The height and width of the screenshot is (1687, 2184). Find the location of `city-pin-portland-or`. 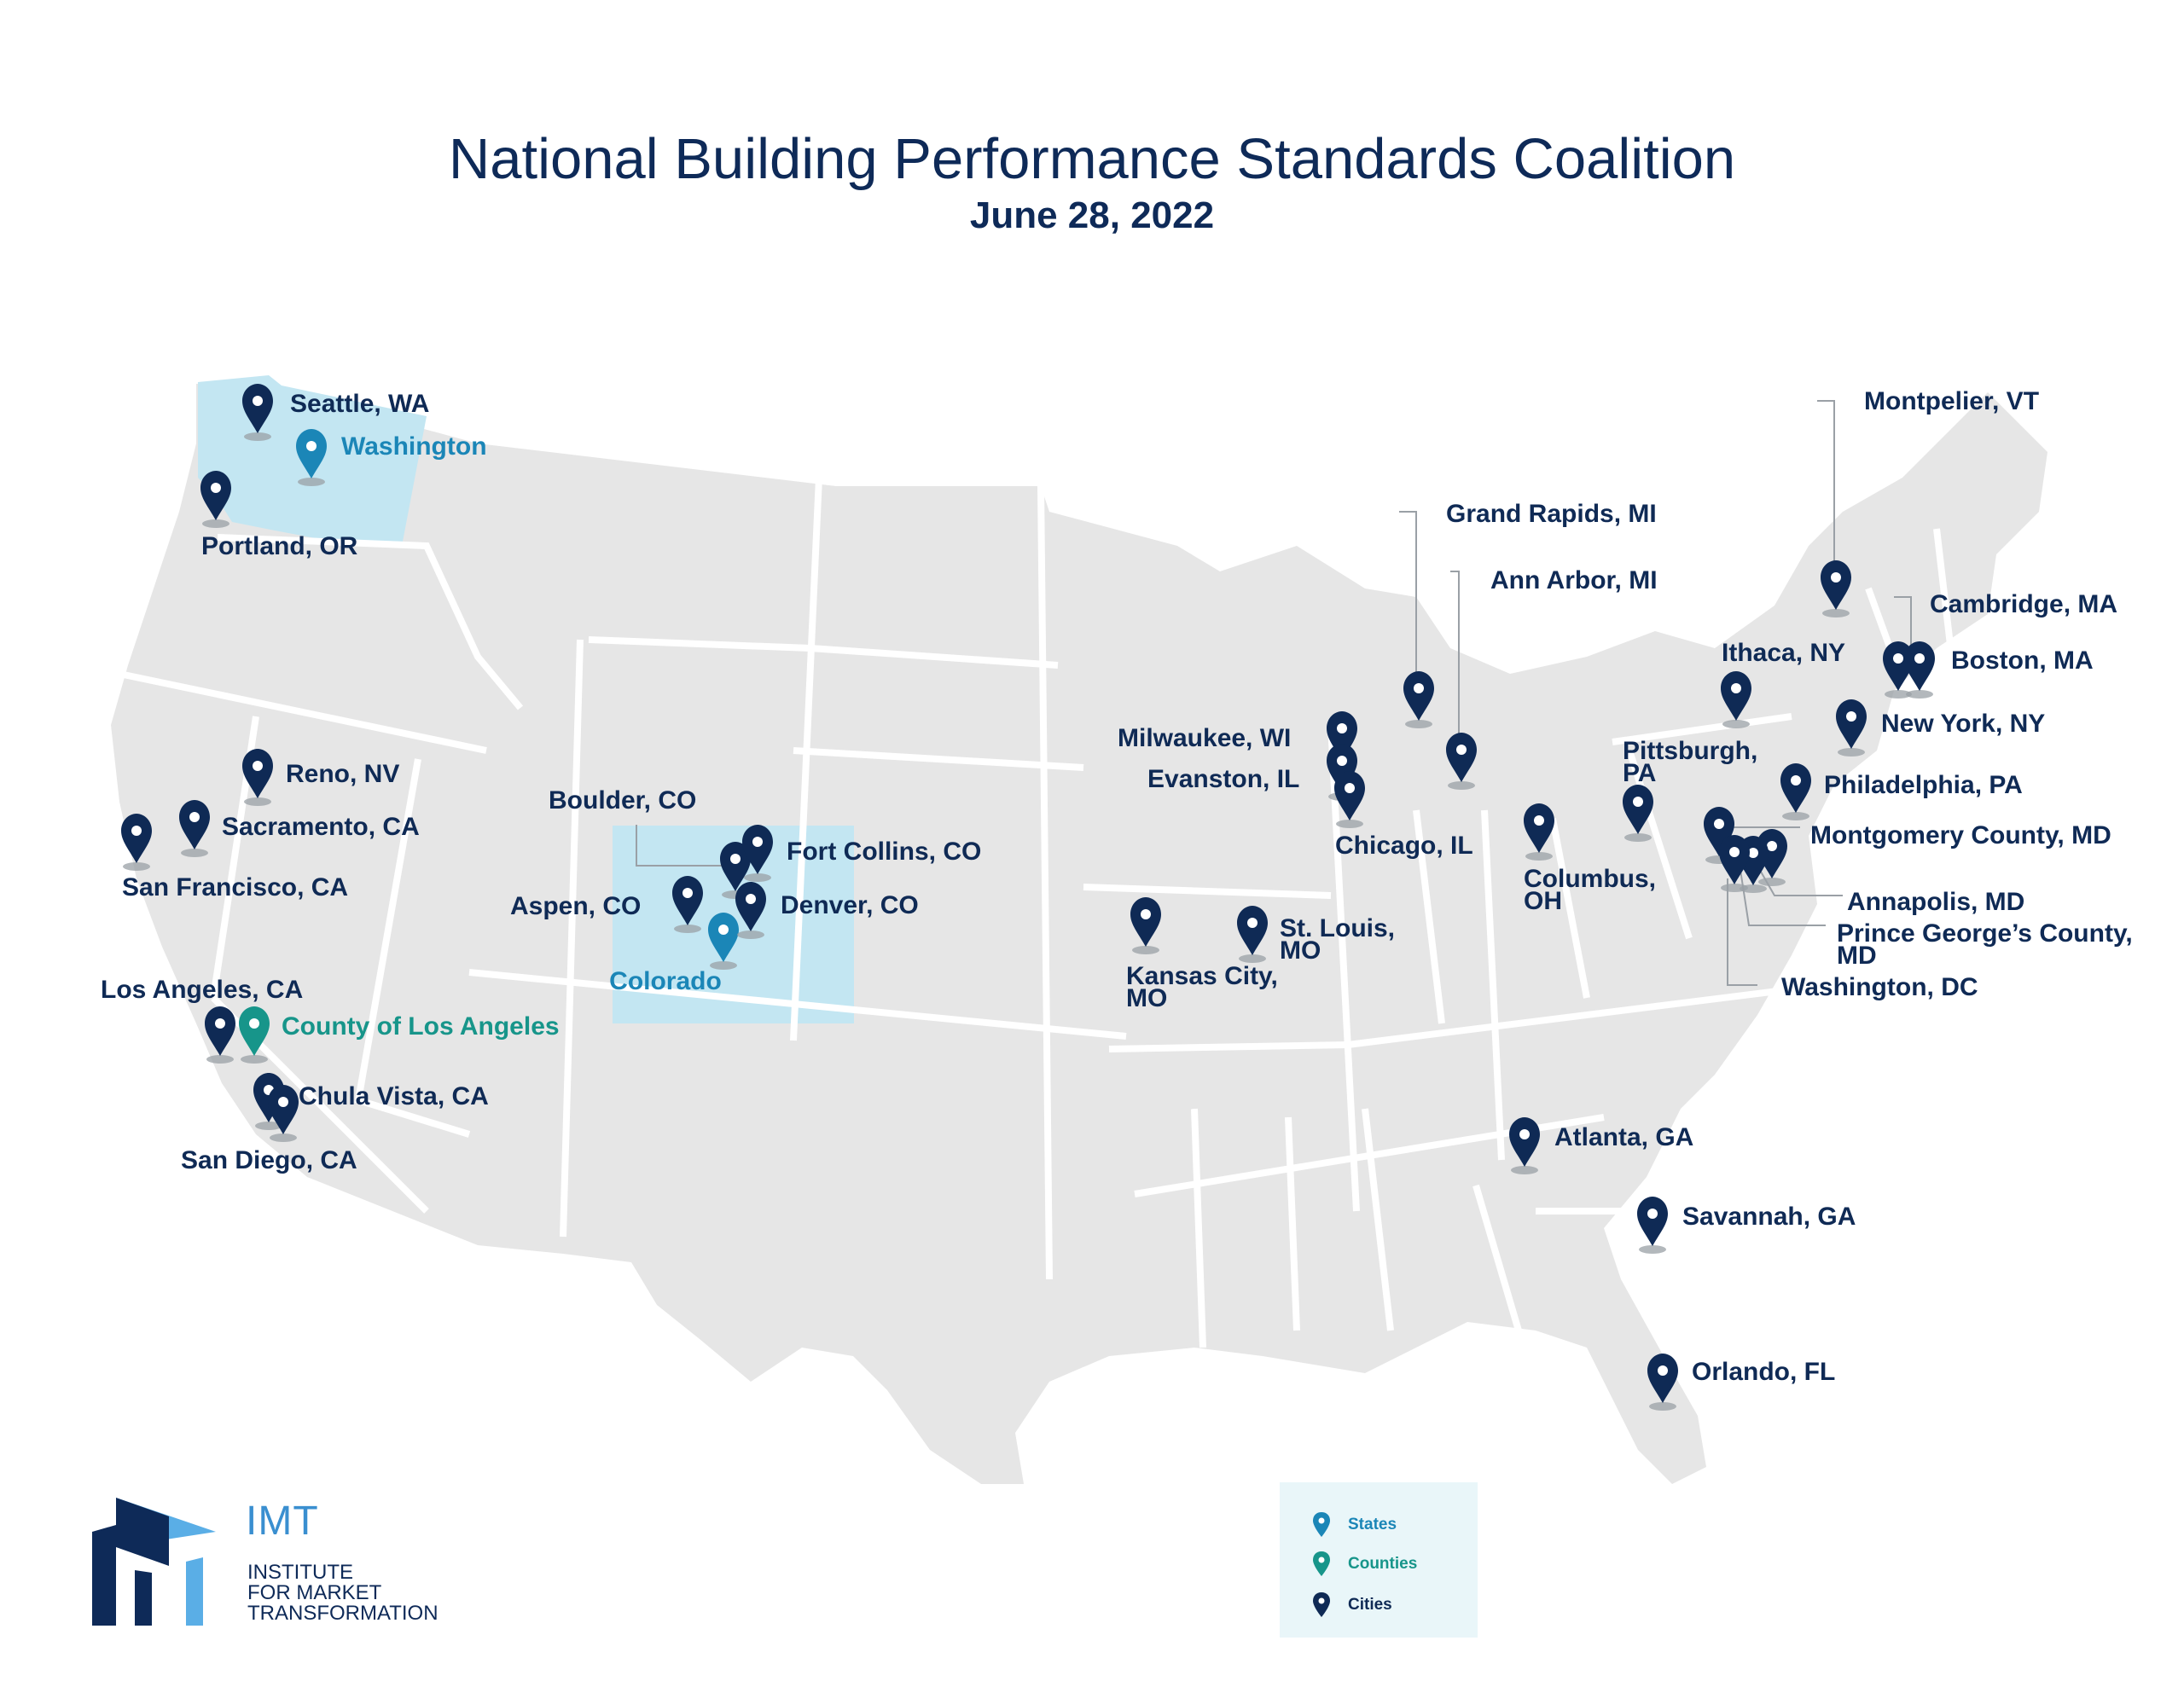

city-pin-portland-or is located at coordinates (216, 499).